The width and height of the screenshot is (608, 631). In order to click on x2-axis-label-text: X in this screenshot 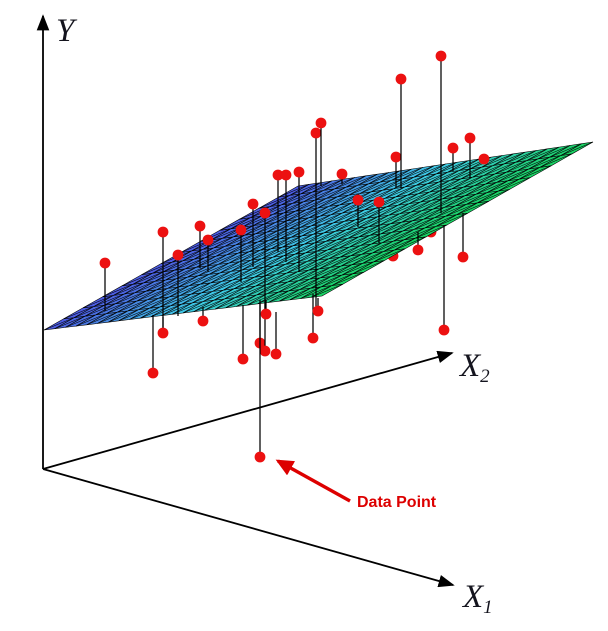, I will do `click(470, 366)`.